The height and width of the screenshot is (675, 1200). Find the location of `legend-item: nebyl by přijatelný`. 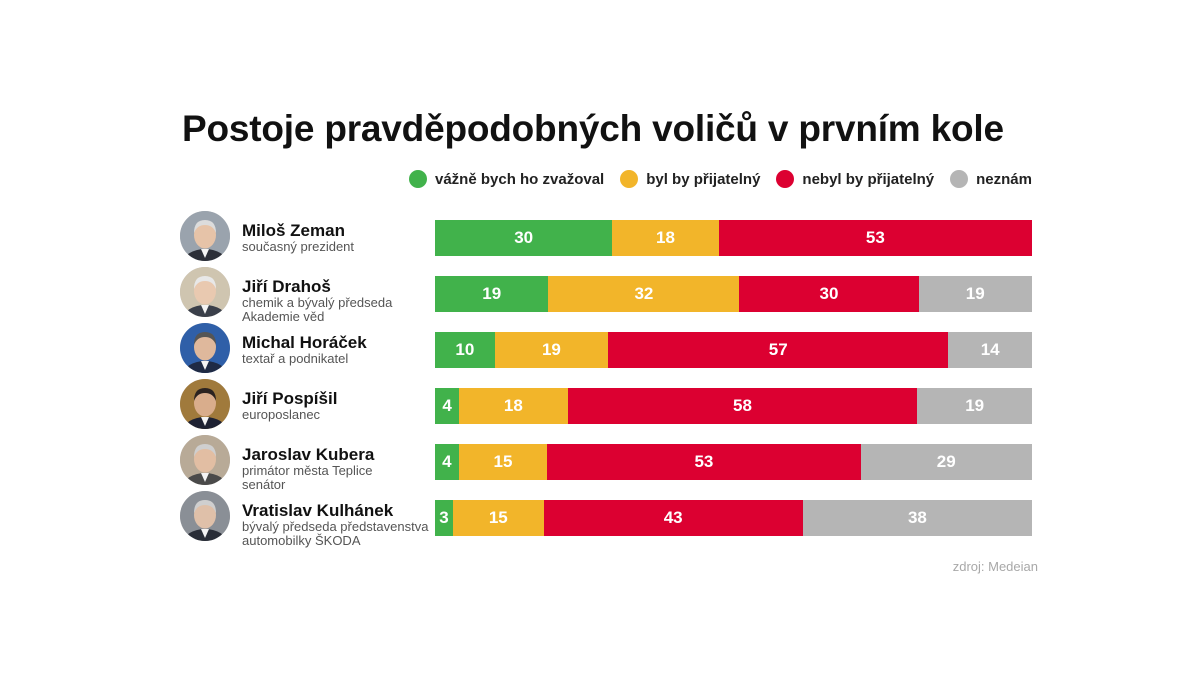

legend-item: nebyl by přijatelný is located at coordinates (855, 179).